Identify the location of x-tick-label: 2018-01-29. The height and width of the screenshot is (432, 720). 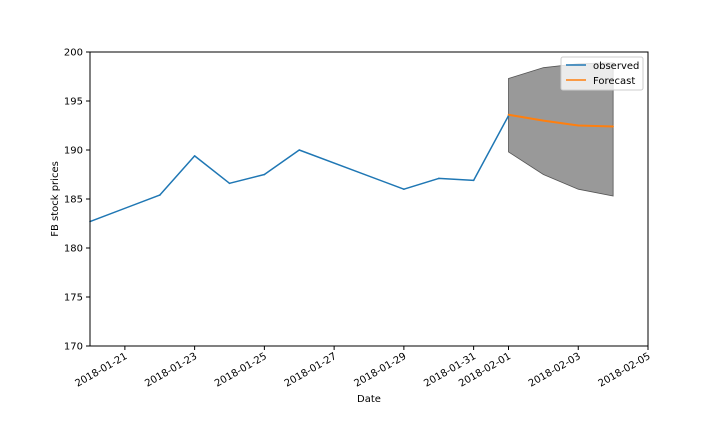
(381, 370).